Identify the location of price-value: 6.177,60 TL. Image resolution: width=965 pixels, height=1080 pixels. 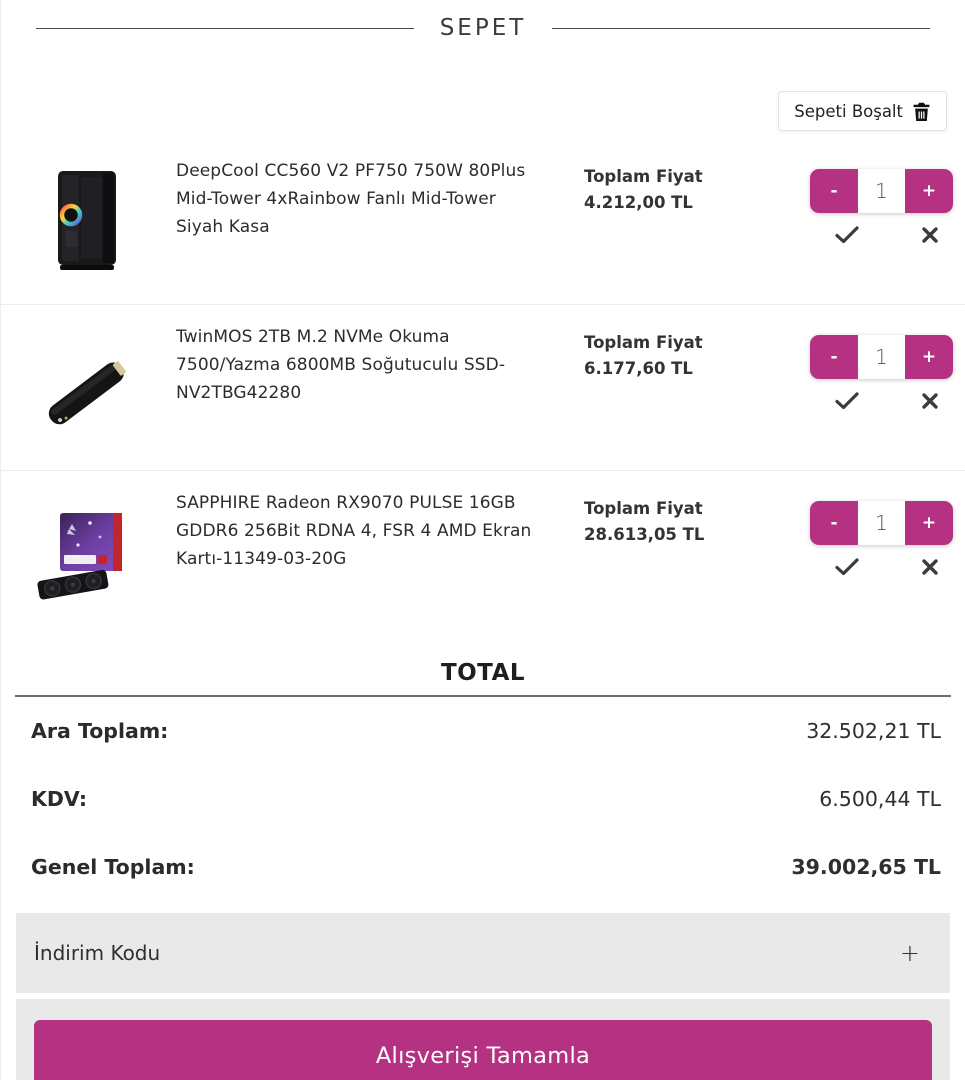
(638, 368).